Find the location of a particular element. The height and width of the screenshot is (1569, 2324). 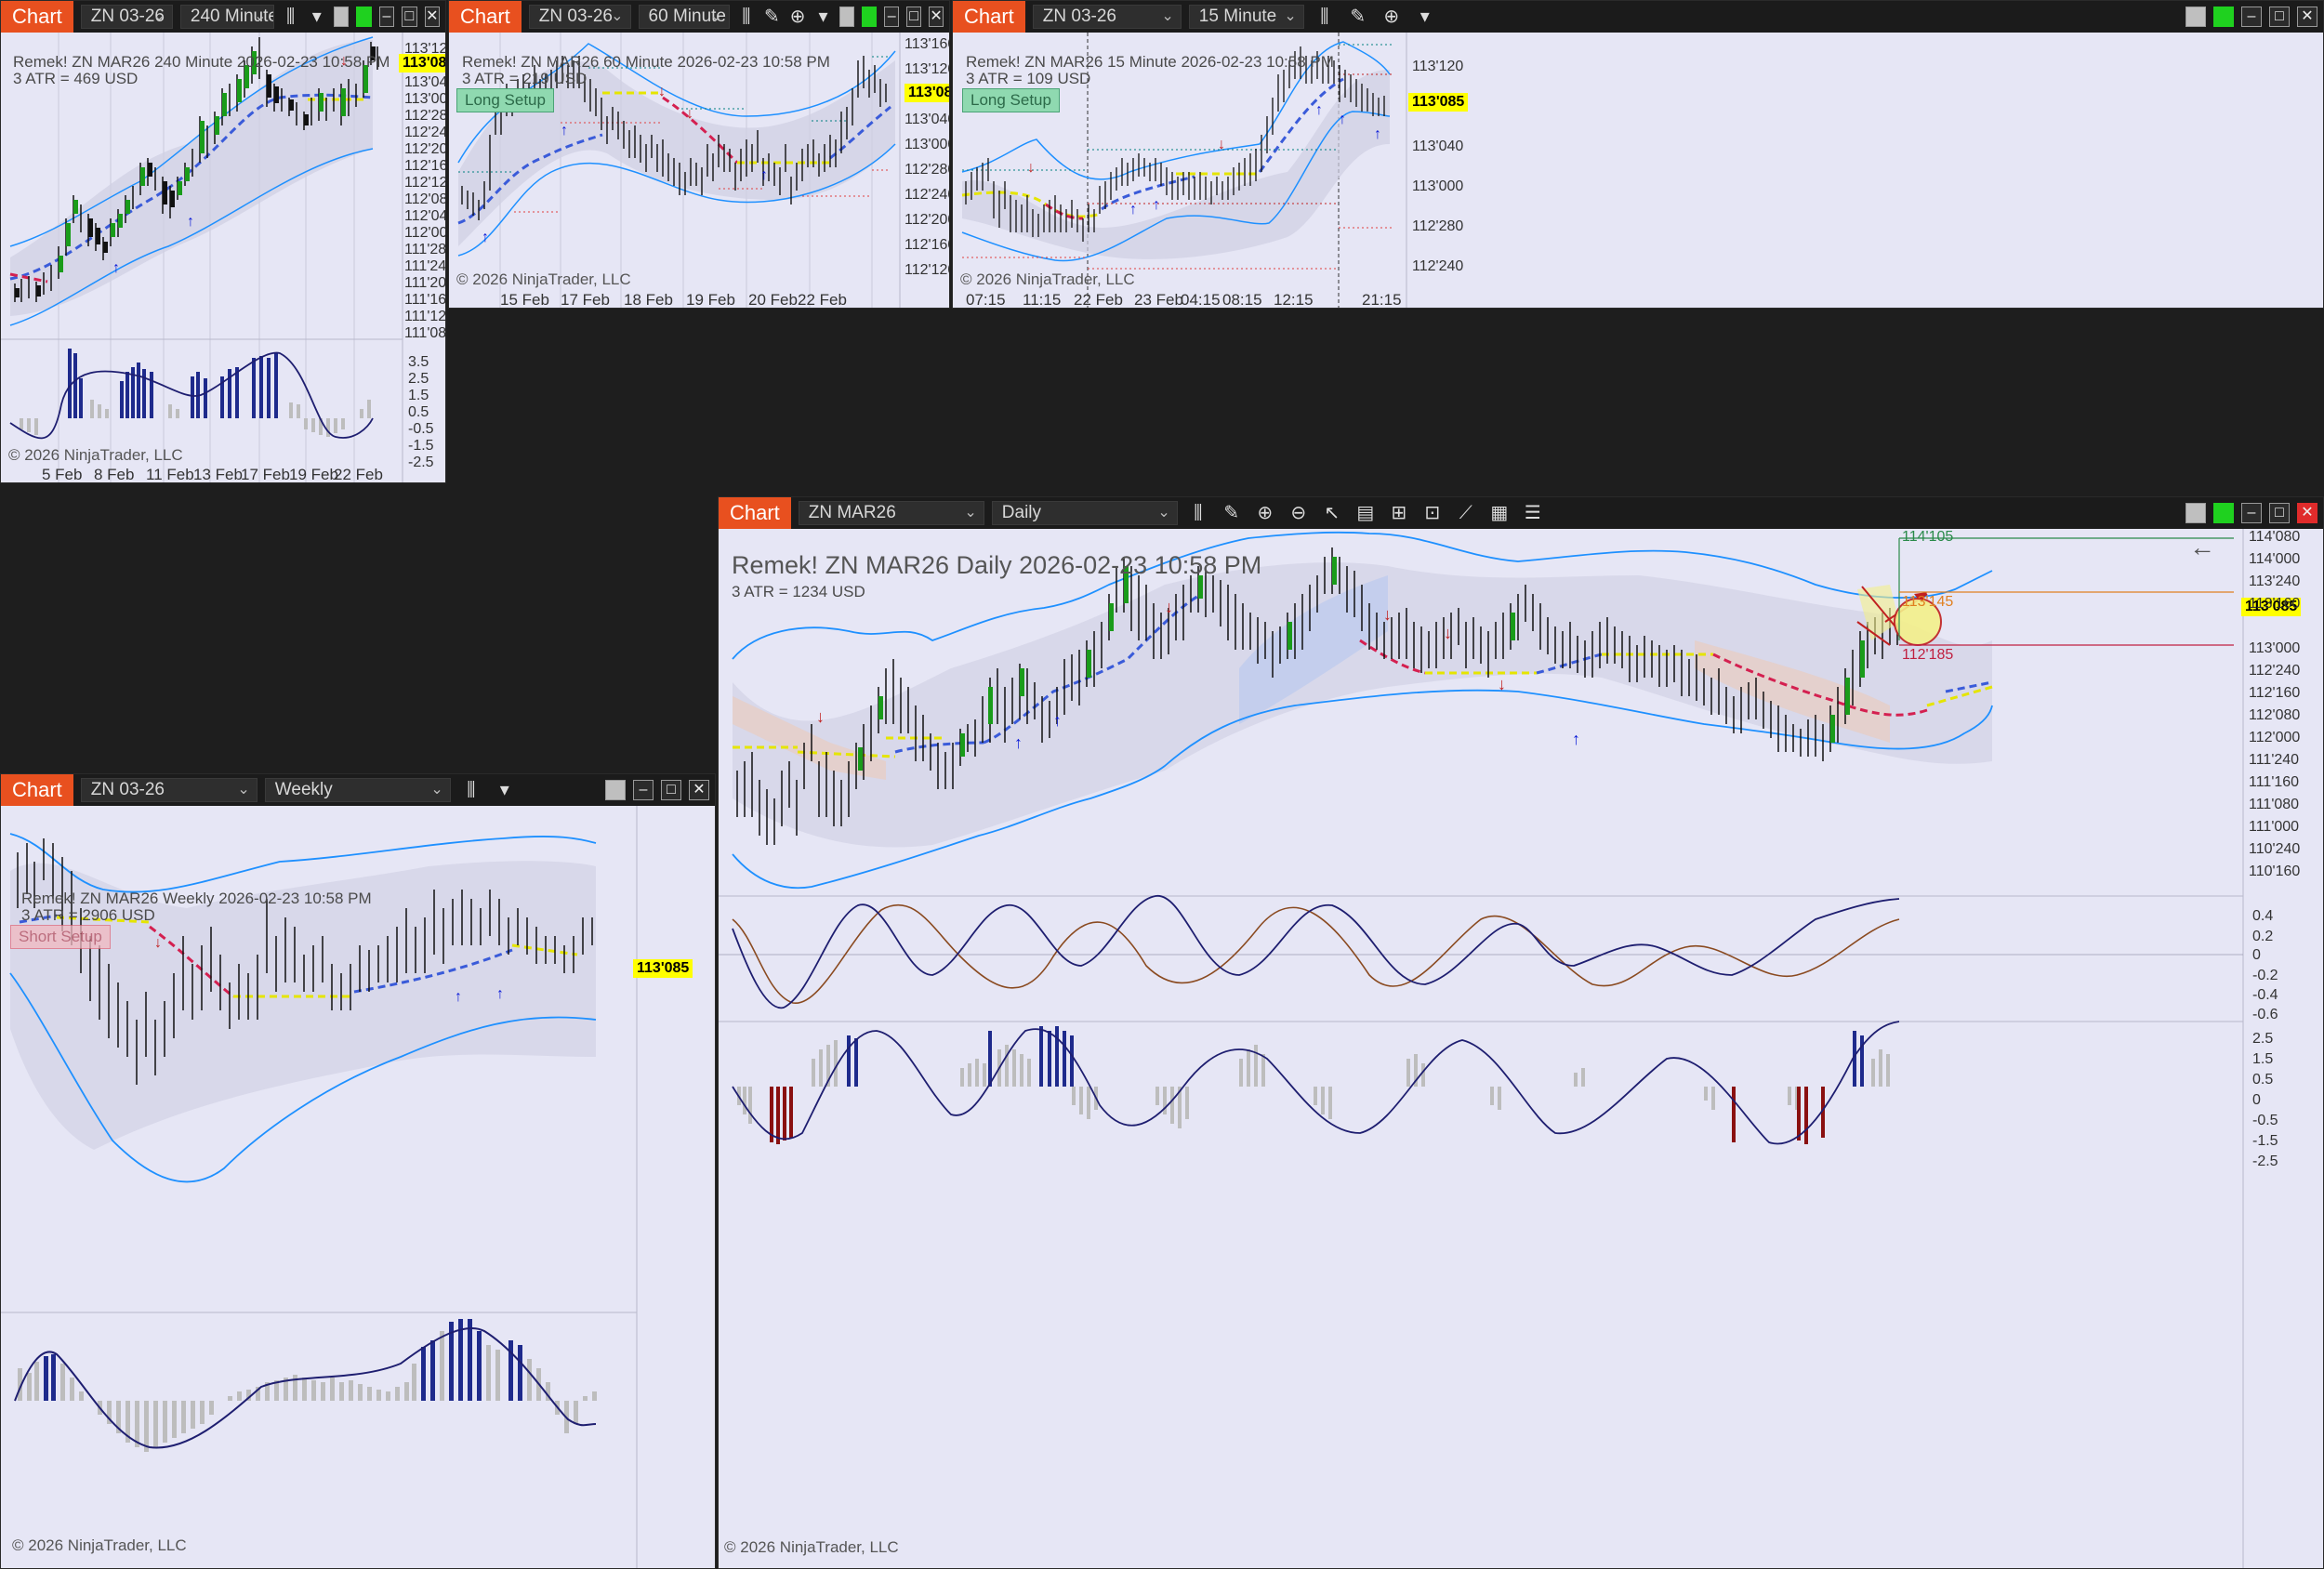

interval-selector: Daily ⌄ is located at coordinates (1084, 513).